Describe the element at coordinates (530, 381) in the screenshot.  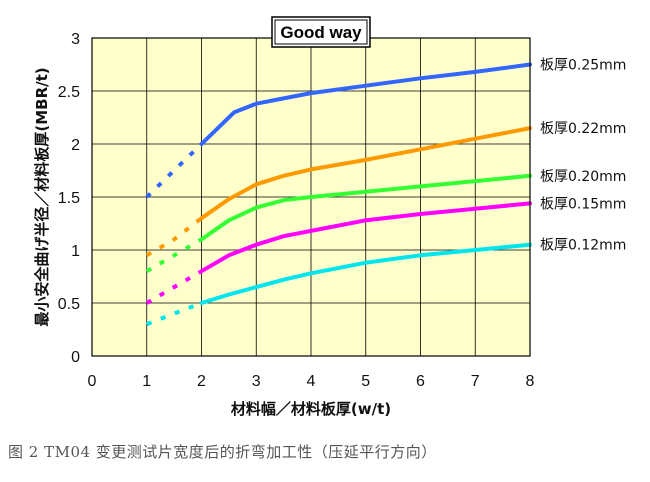
I see `x-tick-label: 8` at that location.